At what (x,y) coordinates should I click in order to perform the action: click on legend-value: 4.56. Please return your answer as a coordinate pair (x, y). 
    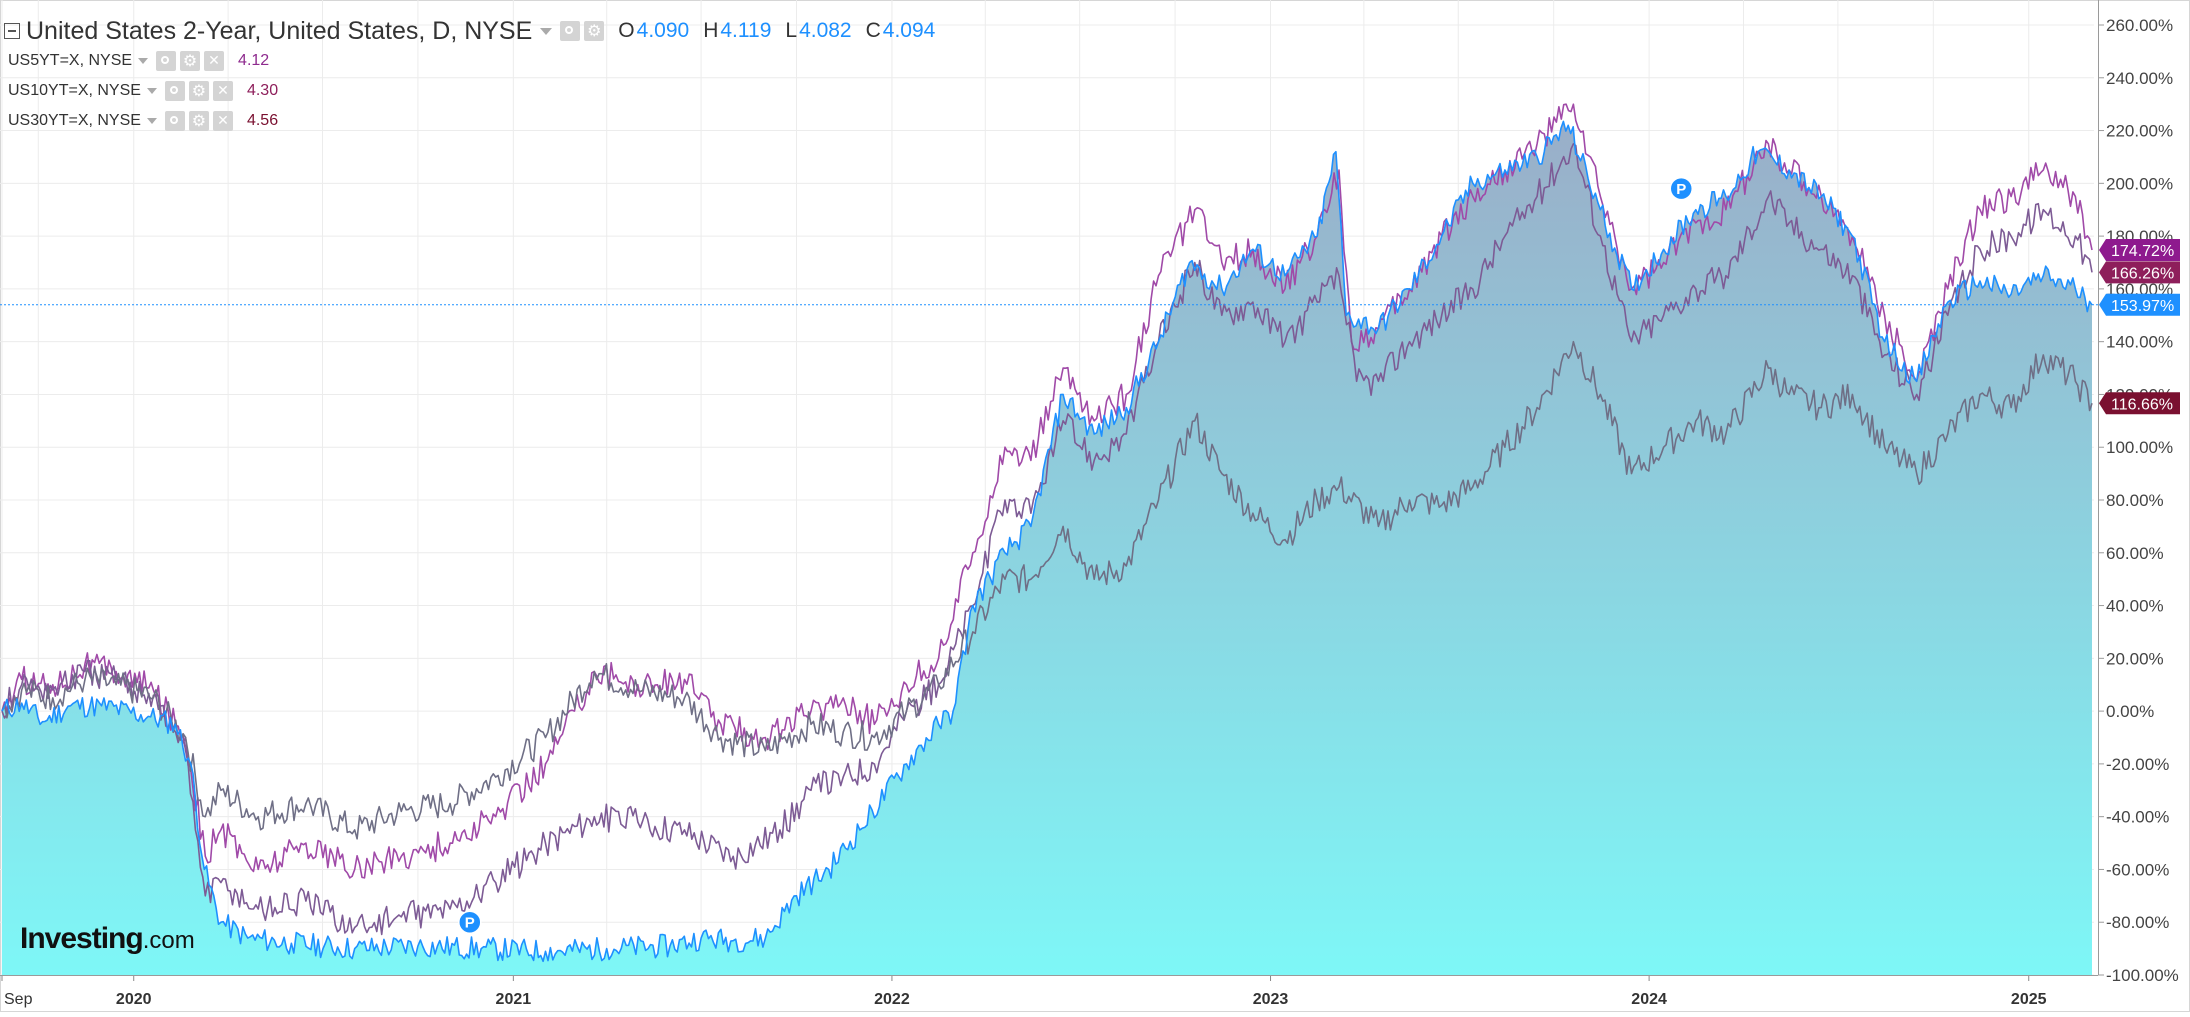
    Looking at the image, I should click on (262, 120).